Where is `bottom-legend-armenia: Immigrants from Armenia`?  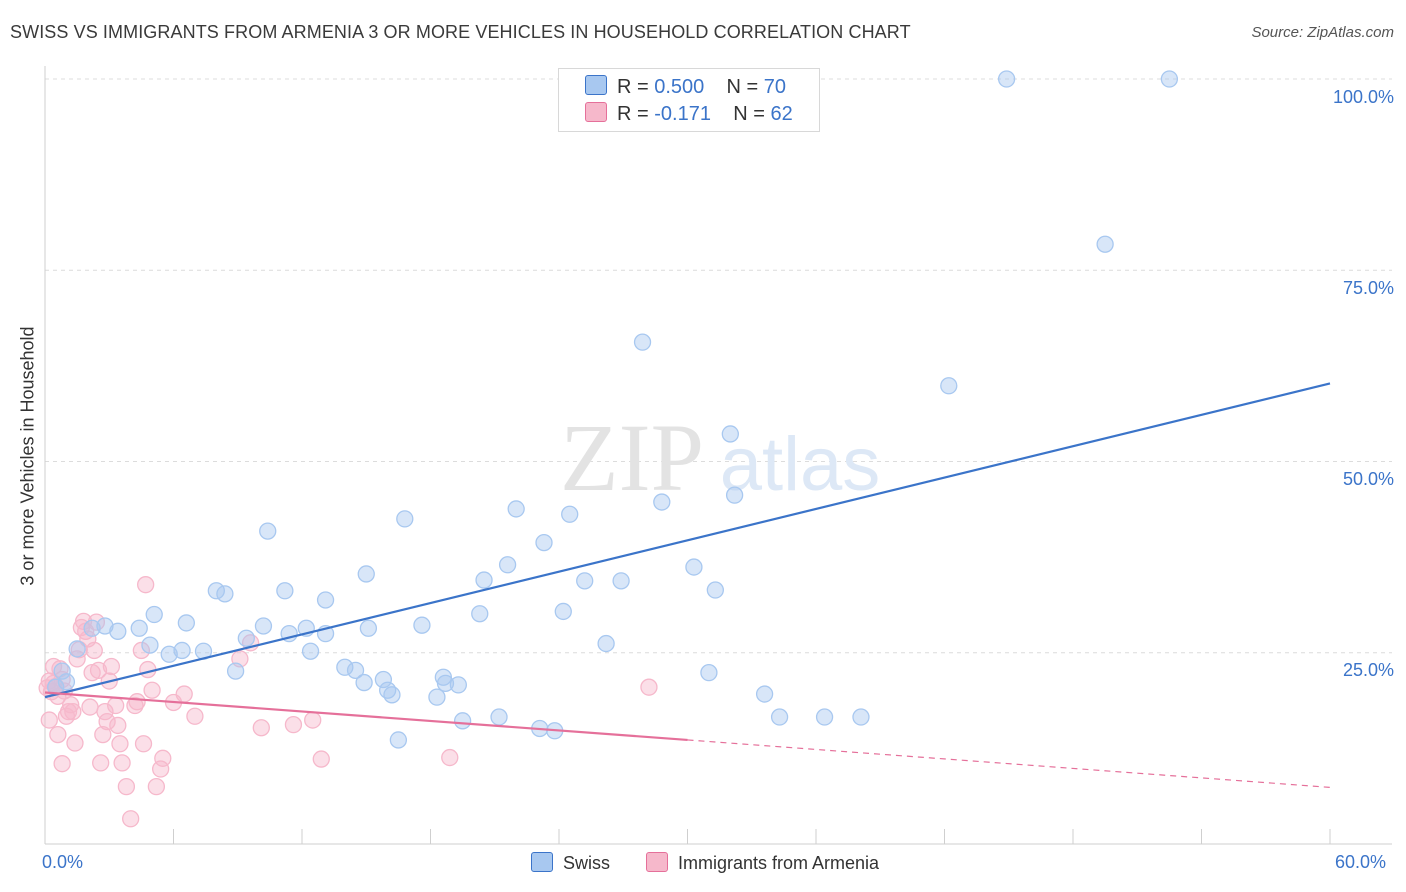
bottom-legend-armenia: Immigrants from Armenia is located at coordinates (762, 863).